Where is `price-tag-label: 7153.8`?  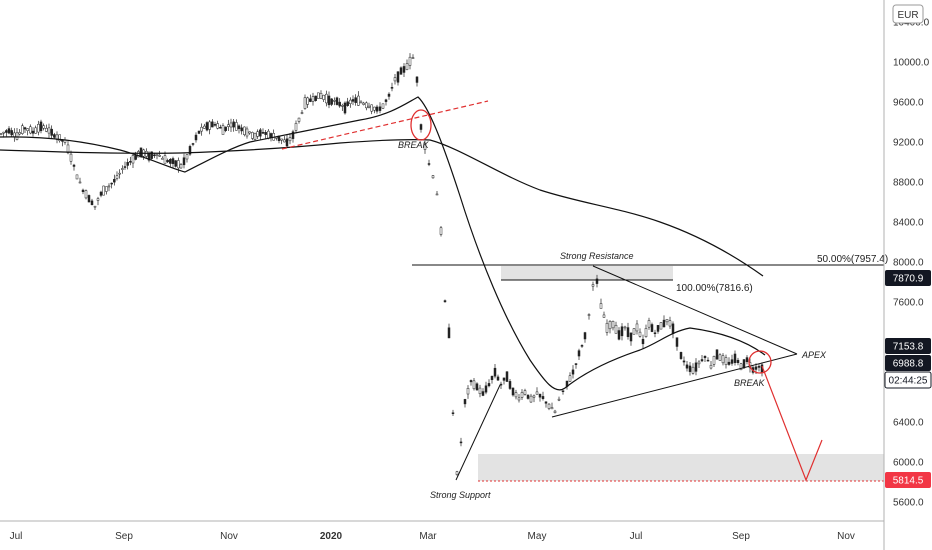
price-tag-label: 7153.8 is located at coordinates (908, 347).